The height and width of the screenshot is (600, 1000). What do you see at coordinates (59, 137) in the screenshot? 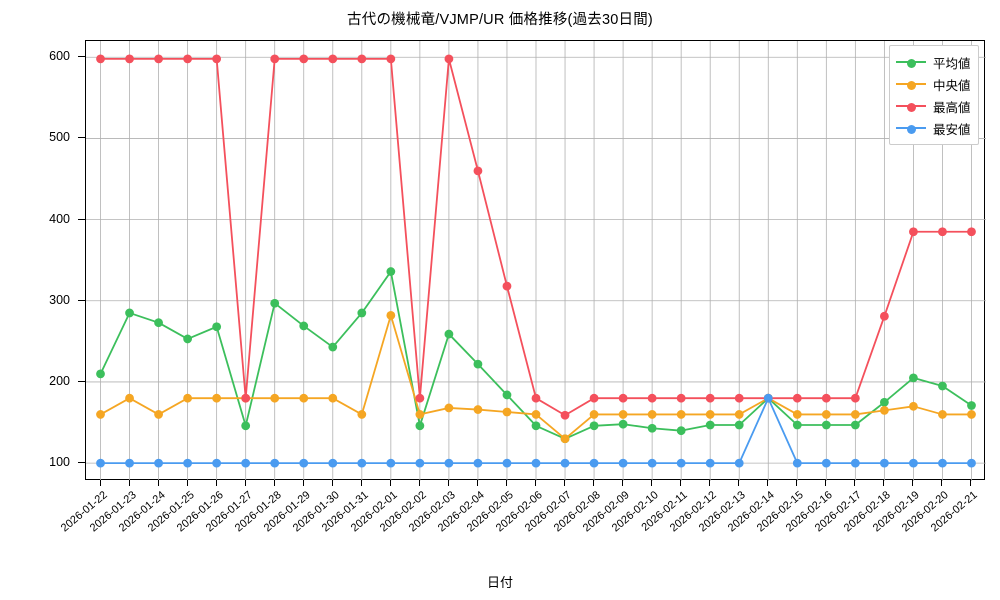
I see `y-tick-label: 500` at bounding box center [59, 137].